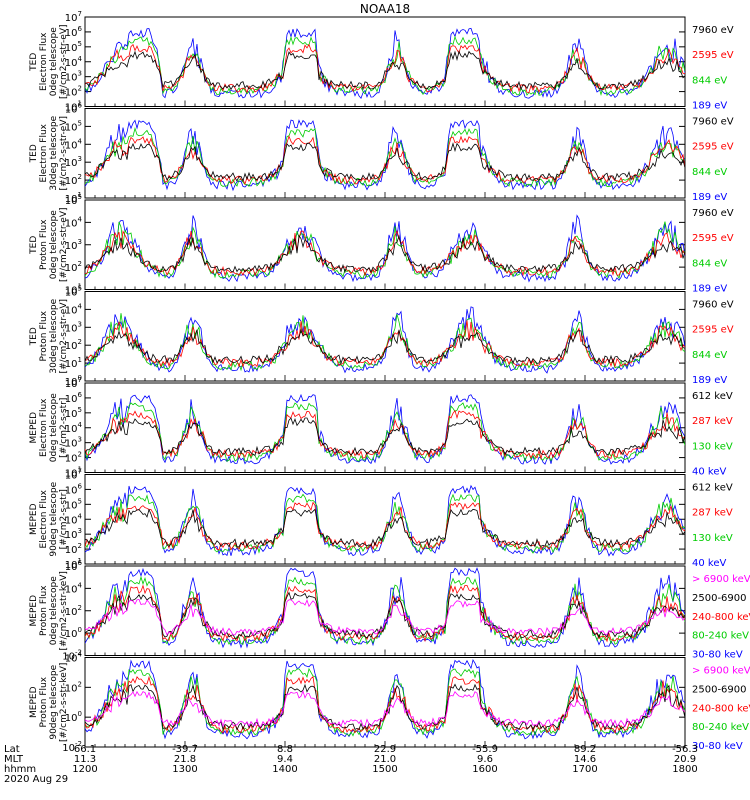  I want to click on footer-lat-value: 8.8, so click(285, 749).